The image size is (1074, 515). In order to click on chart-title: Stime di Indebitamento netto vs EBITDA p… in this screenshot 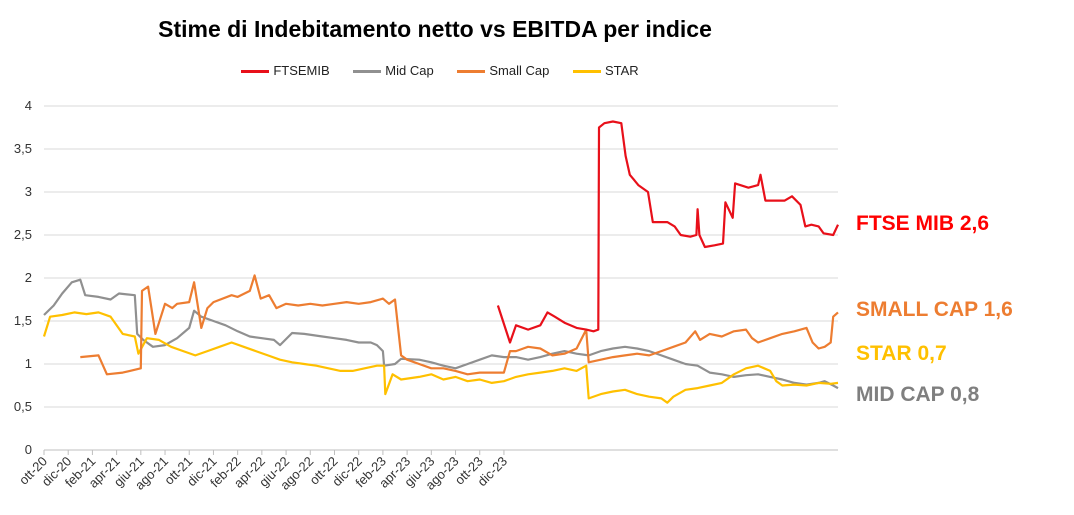, I will do `click(435, 29)`.